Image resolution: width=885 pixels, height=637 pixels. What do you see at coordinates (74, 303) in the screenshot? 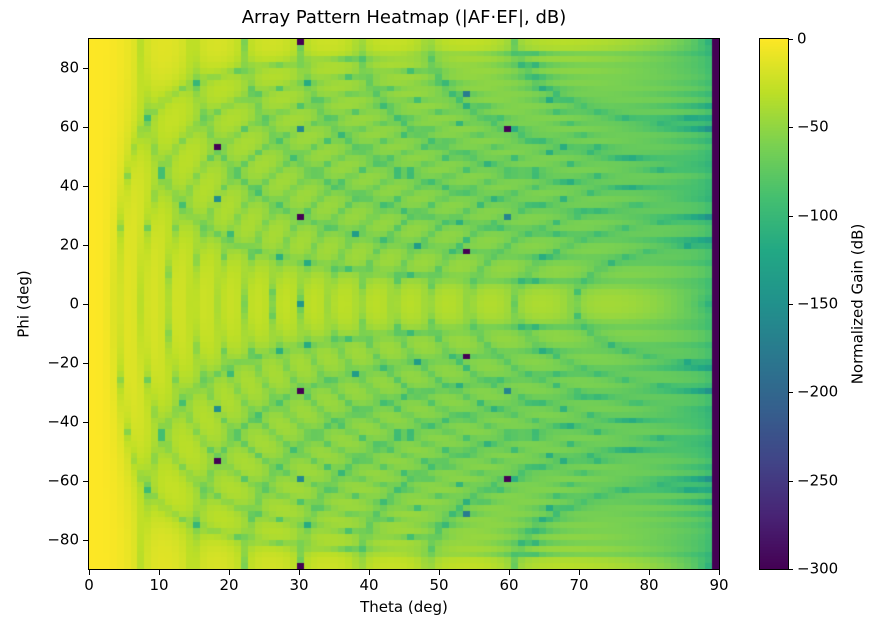
I see `y-tick-label: 0` at bounding box center [74, 303].